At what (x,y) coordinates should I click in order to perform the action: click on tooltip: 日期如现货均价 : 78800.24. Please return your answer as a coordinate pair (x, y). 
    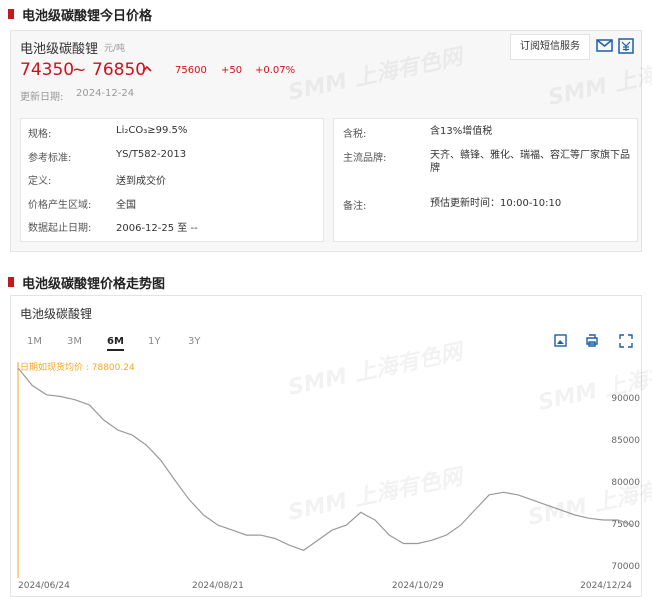
    Looking at the image, I should click on (77, 367).